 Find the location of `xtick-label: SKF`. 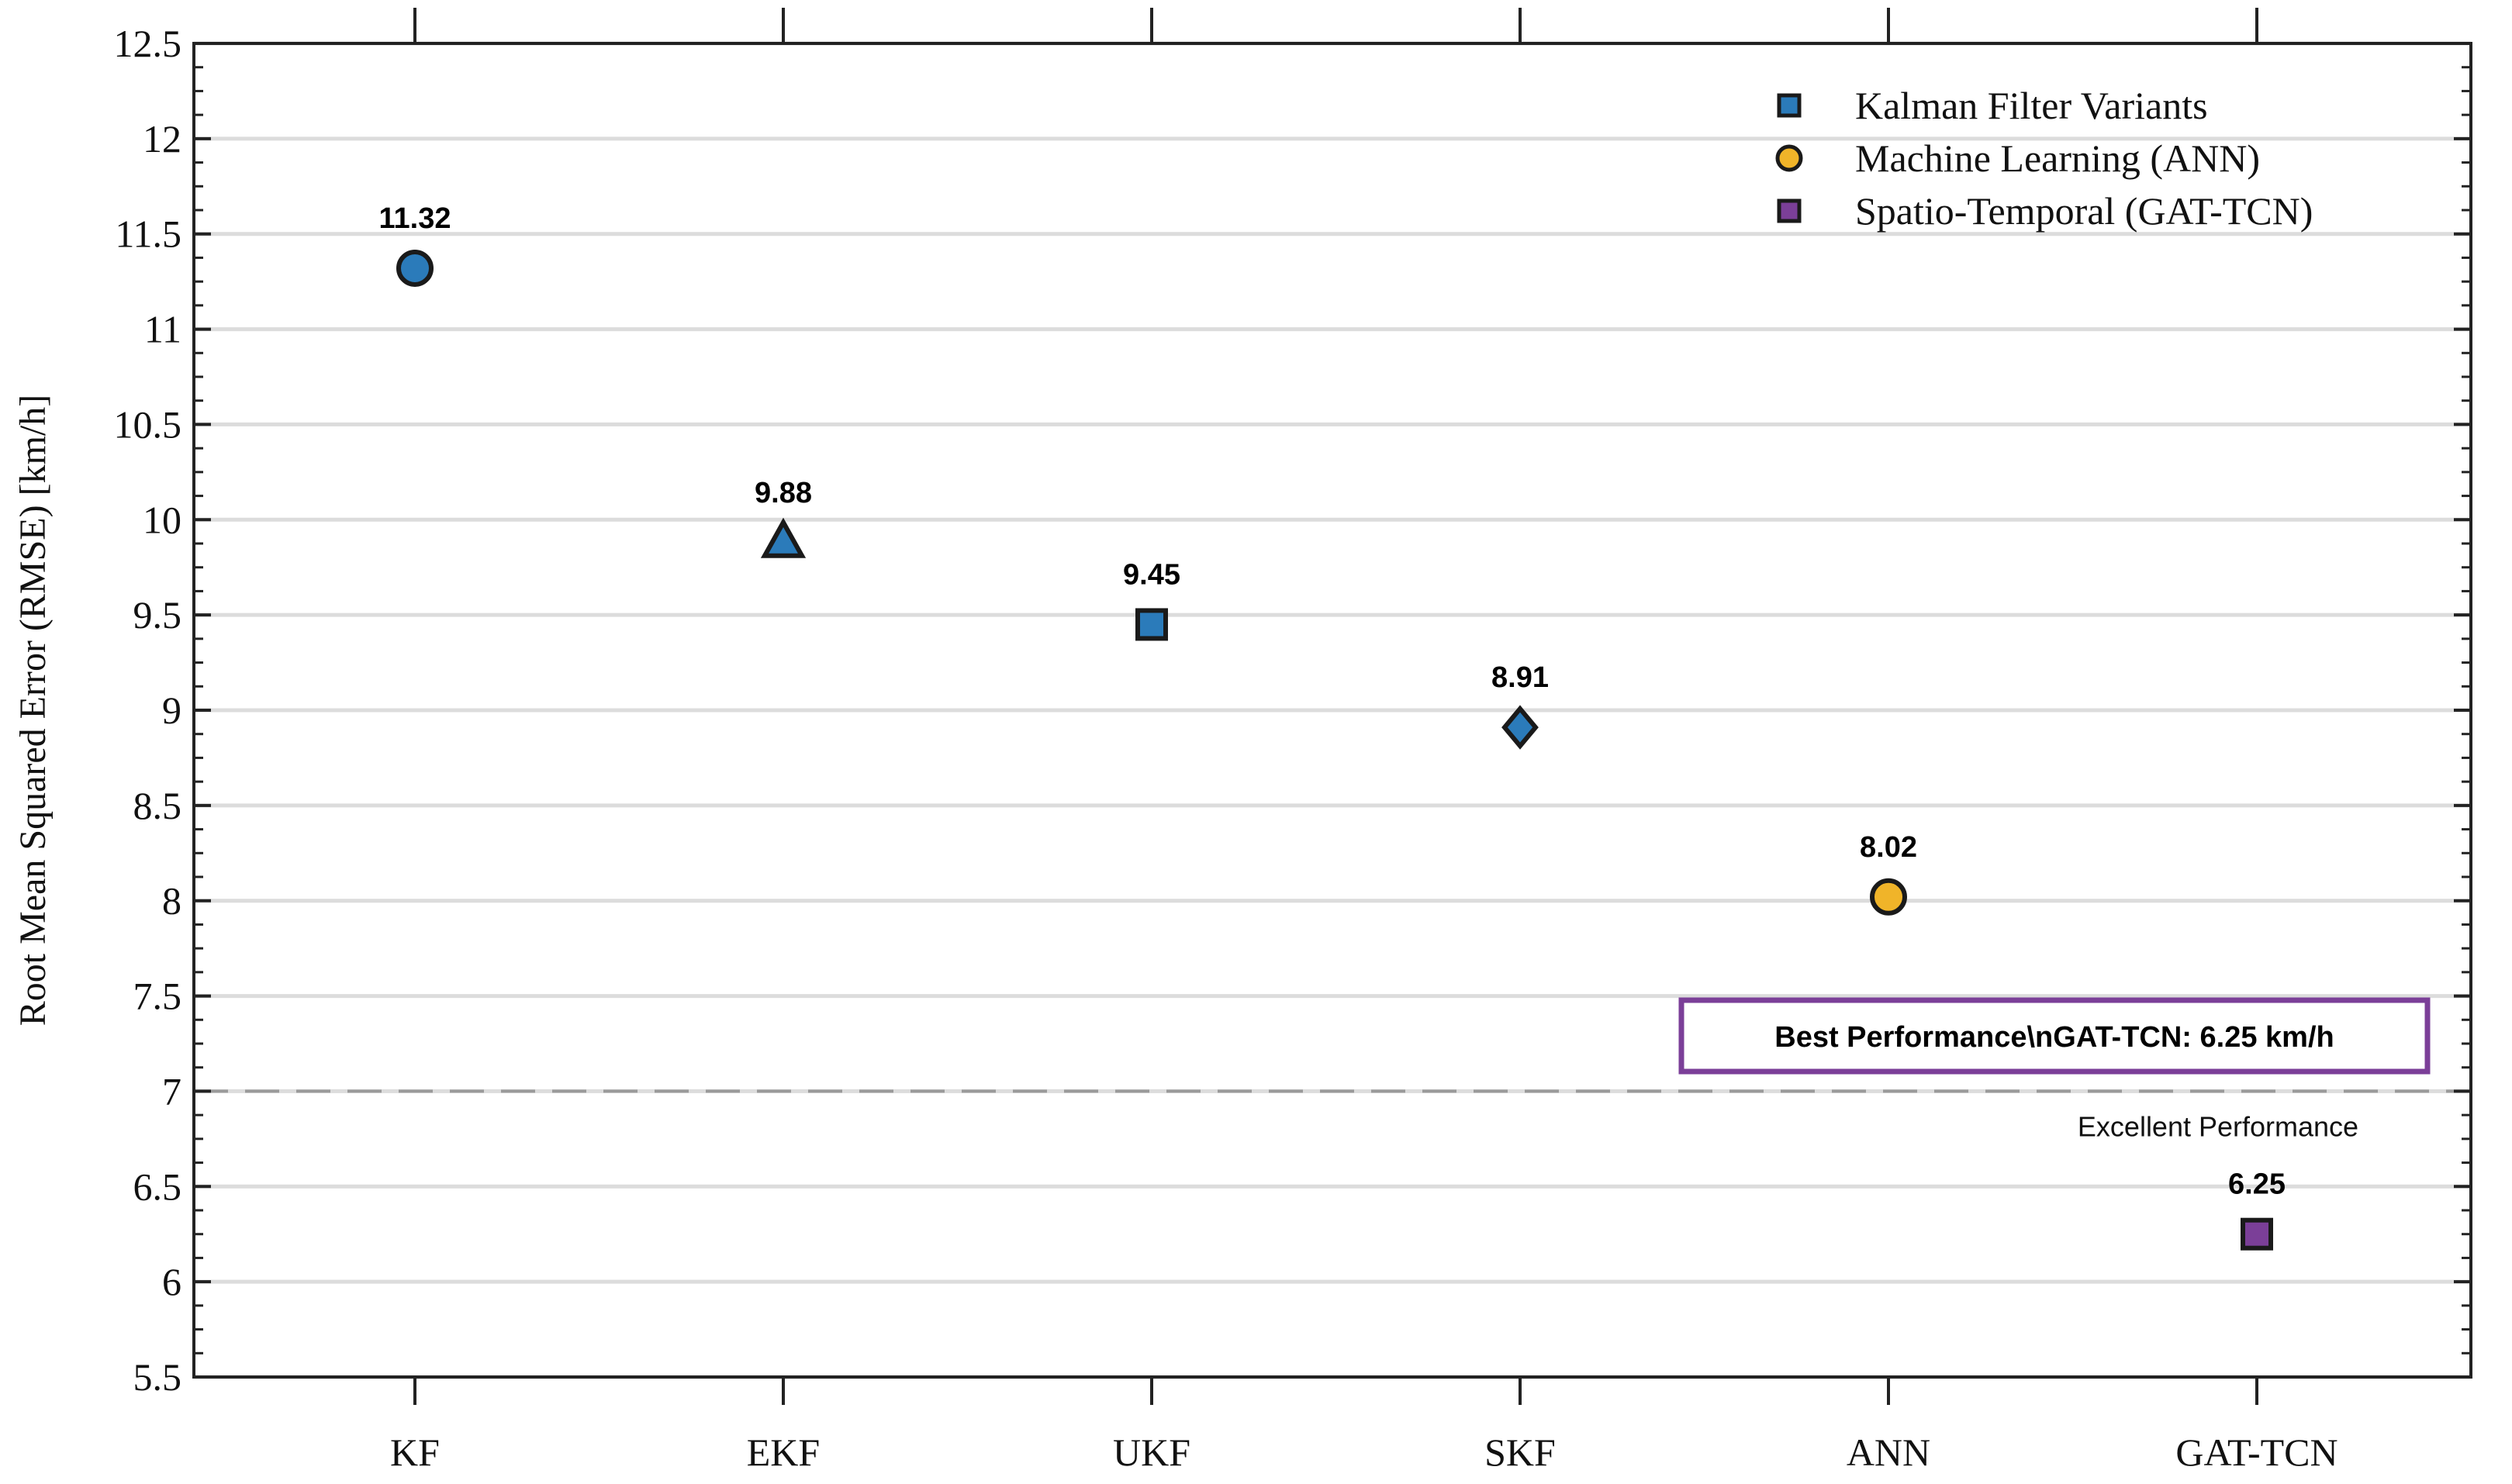

xtick-label: SKF is located at coordinates (1520, 1452).